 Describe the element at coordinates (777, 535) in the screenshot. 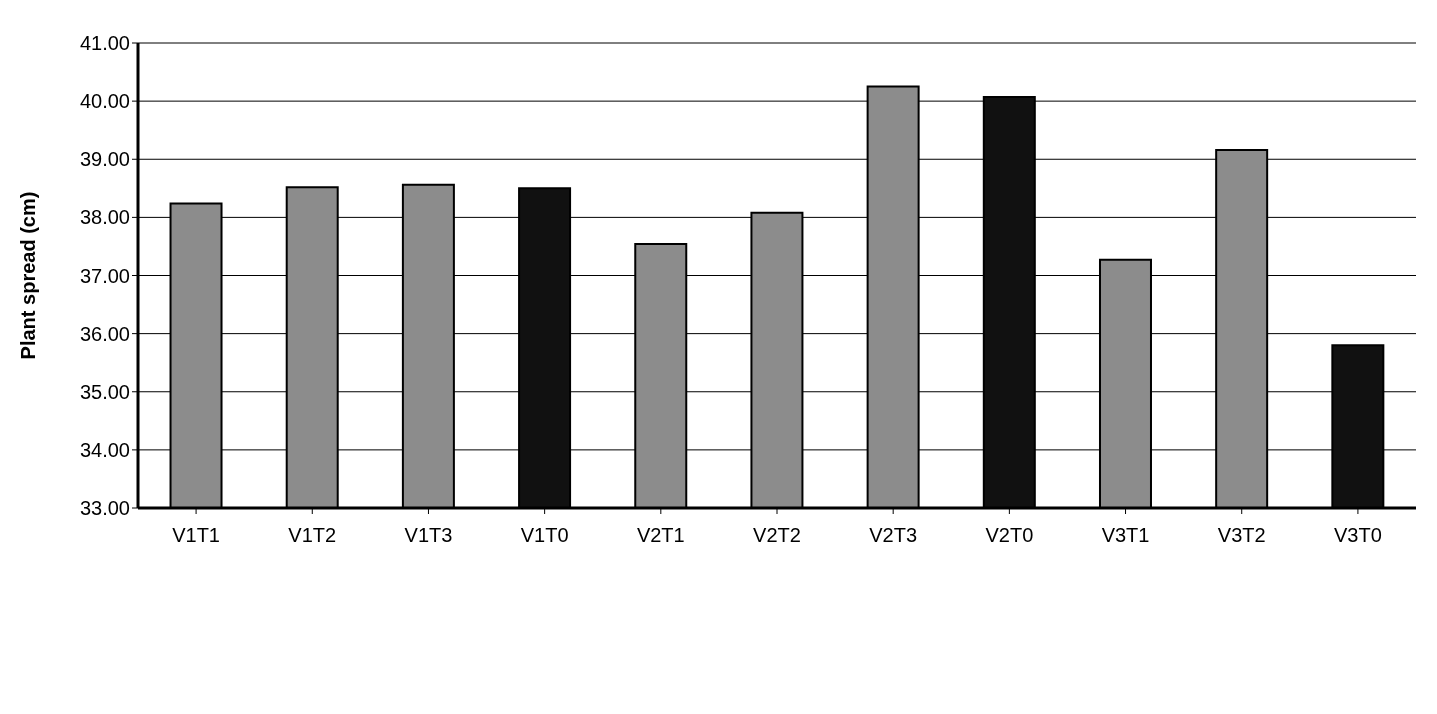

I see `x-tick-label: V2T2` at that location.